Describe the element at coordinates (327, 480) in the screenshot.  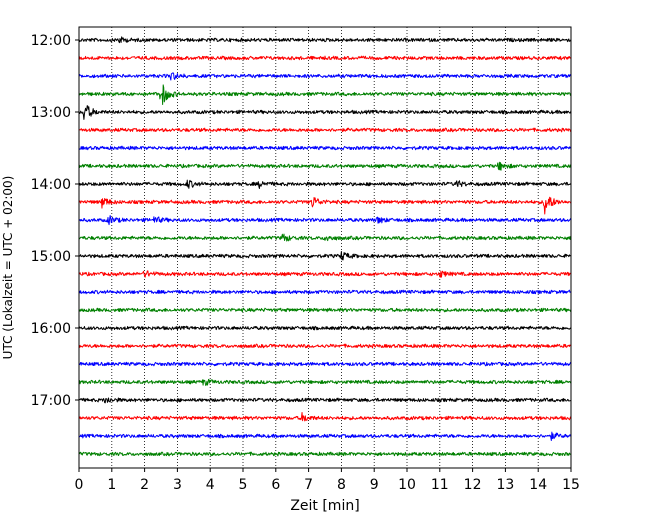
I see `x-axis: 0 1 2 3 4 5 6 7 8 9 10 11 12 13 14 15` at that location.